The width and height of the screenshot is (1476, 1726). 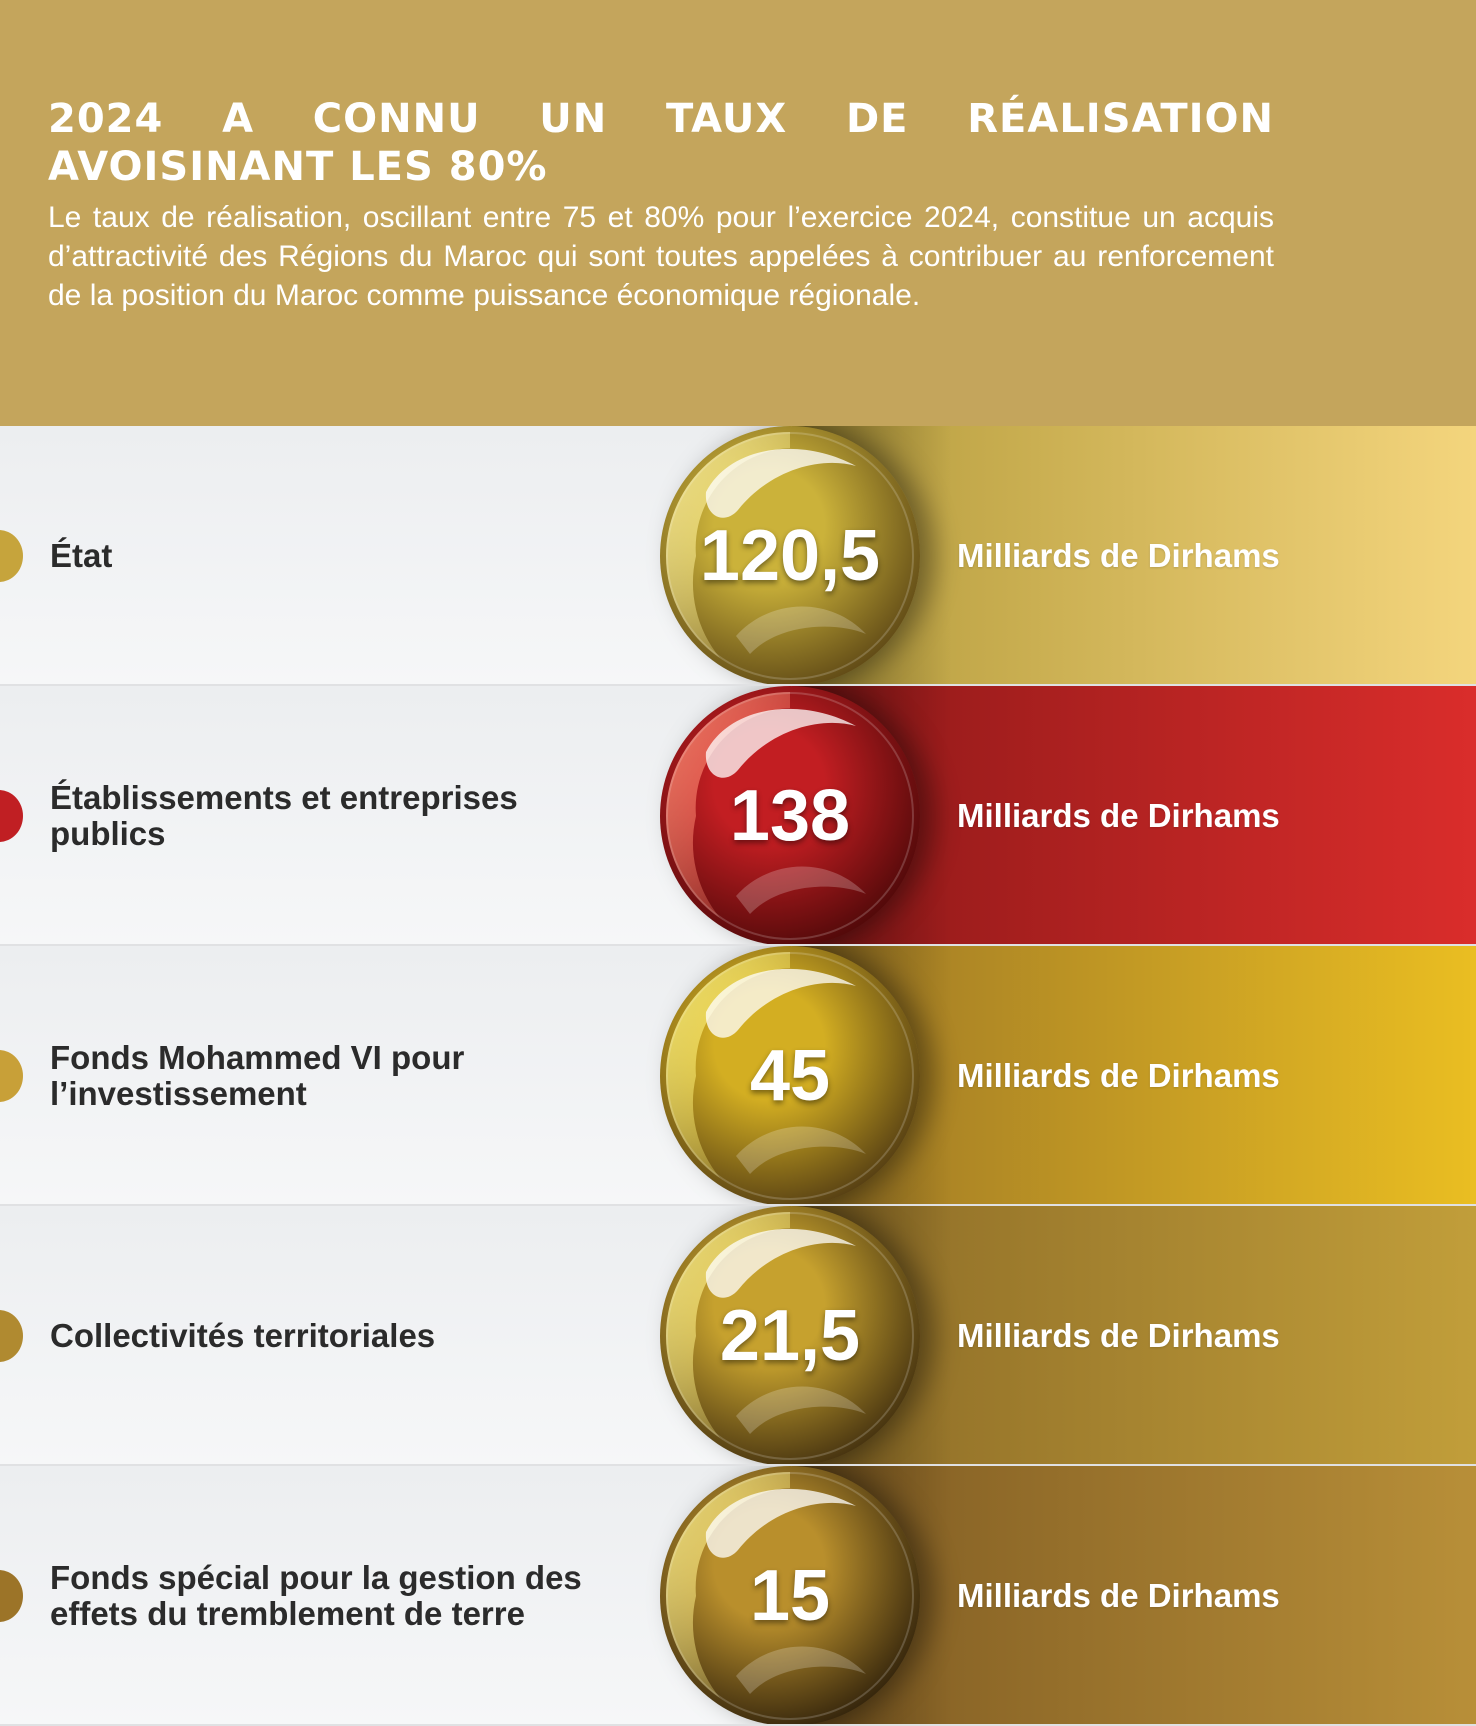 I want to click on row-value: 45, so click(x=790, y=1076).